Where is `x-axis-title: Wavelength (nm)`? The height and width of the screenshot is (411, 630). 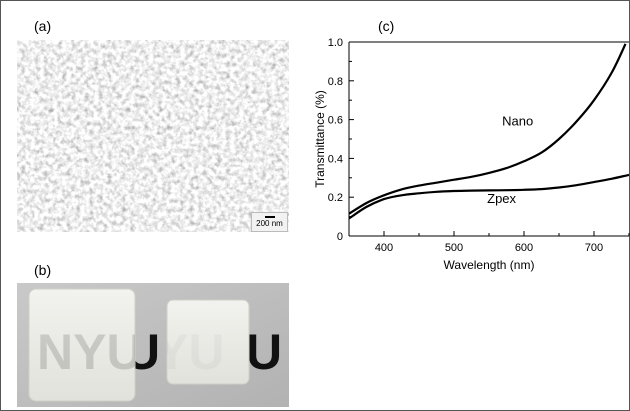 x-axis-title: Wavelength (nm) is located at coordinates (489, 265).